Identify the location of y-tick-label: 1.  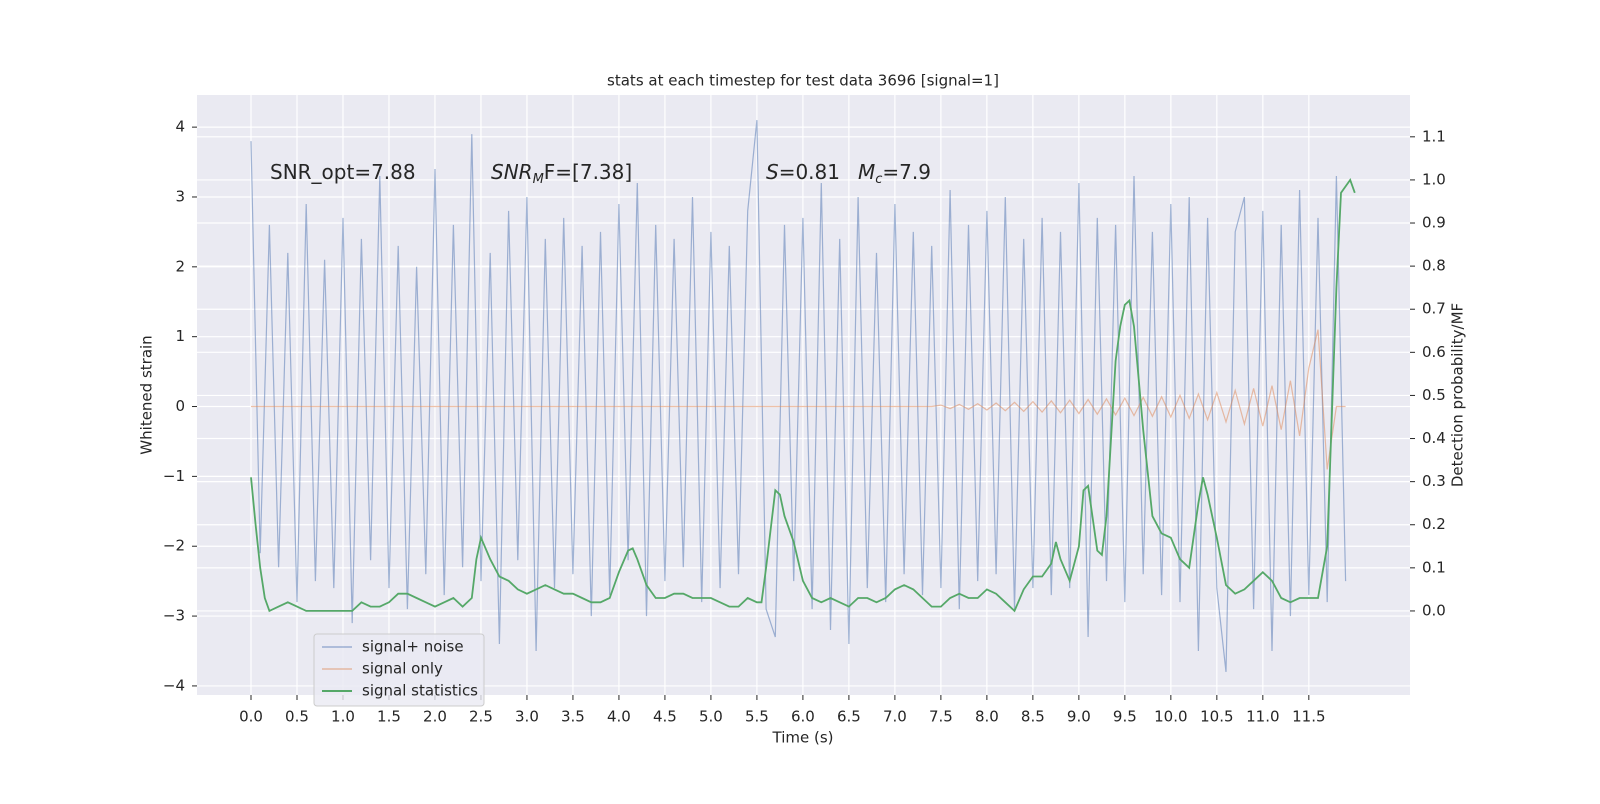
(180, 336).